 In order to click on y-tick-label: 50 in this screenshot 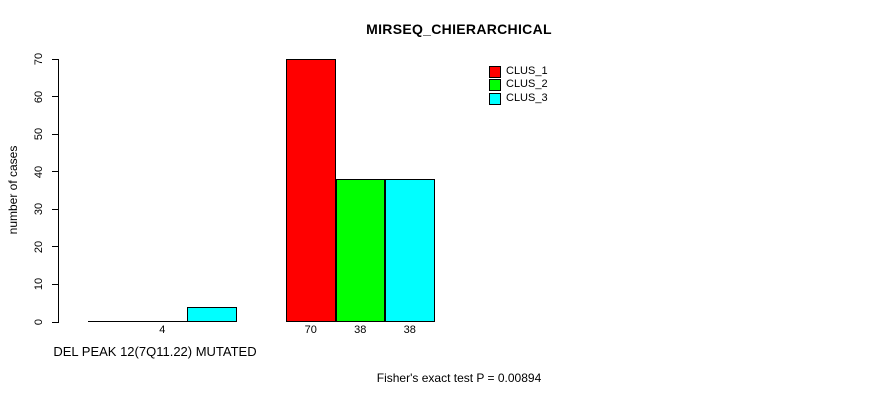, I will do `click(39, 134)`.